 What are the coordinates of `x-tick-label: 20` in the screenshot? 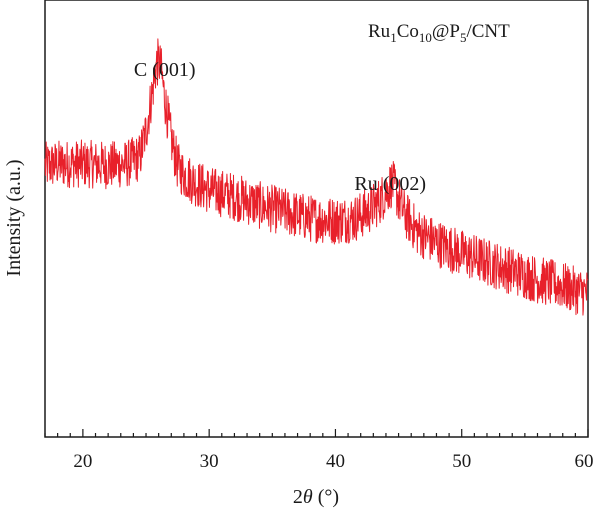 It's located at (82, 461).